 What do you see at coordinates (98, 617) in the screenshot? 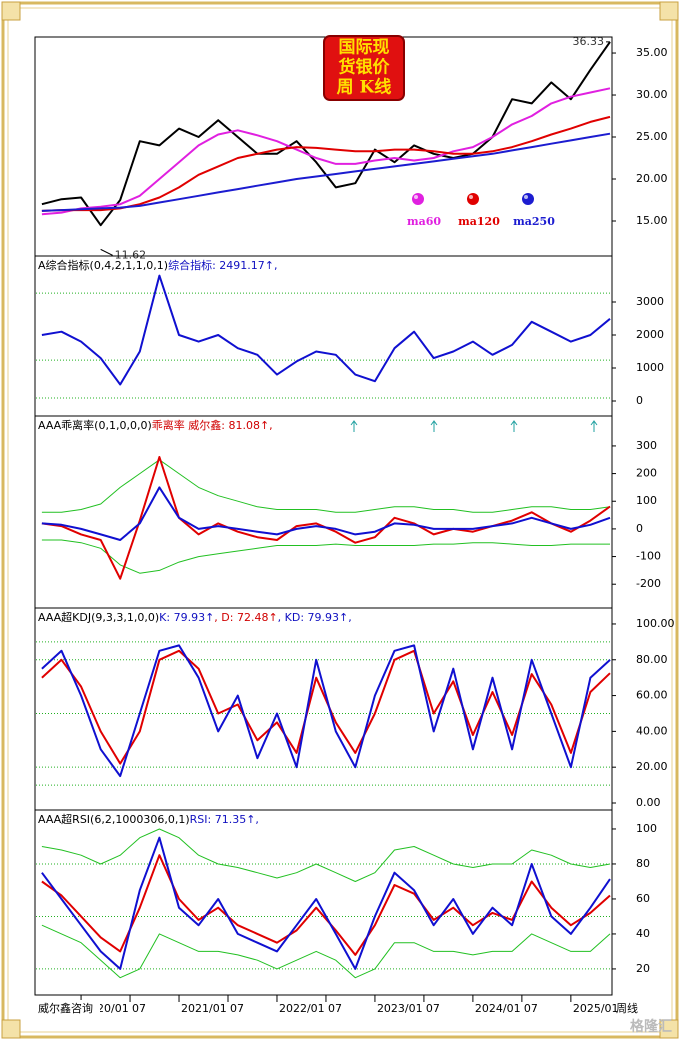
I see `header-part: AAA超KDJ(9,3,3,1,0,0)` at bounding box center [98, 617].